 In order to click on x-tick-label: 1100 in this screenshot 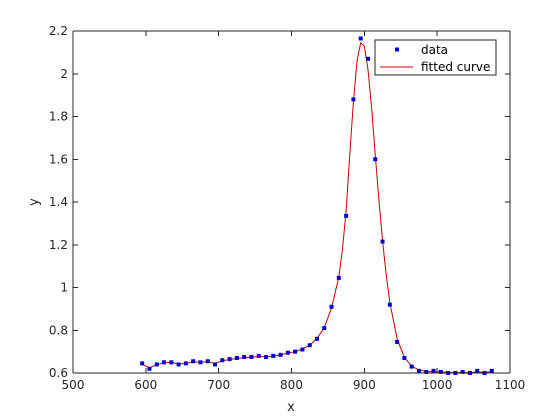, I will do `click(510, 385)`.